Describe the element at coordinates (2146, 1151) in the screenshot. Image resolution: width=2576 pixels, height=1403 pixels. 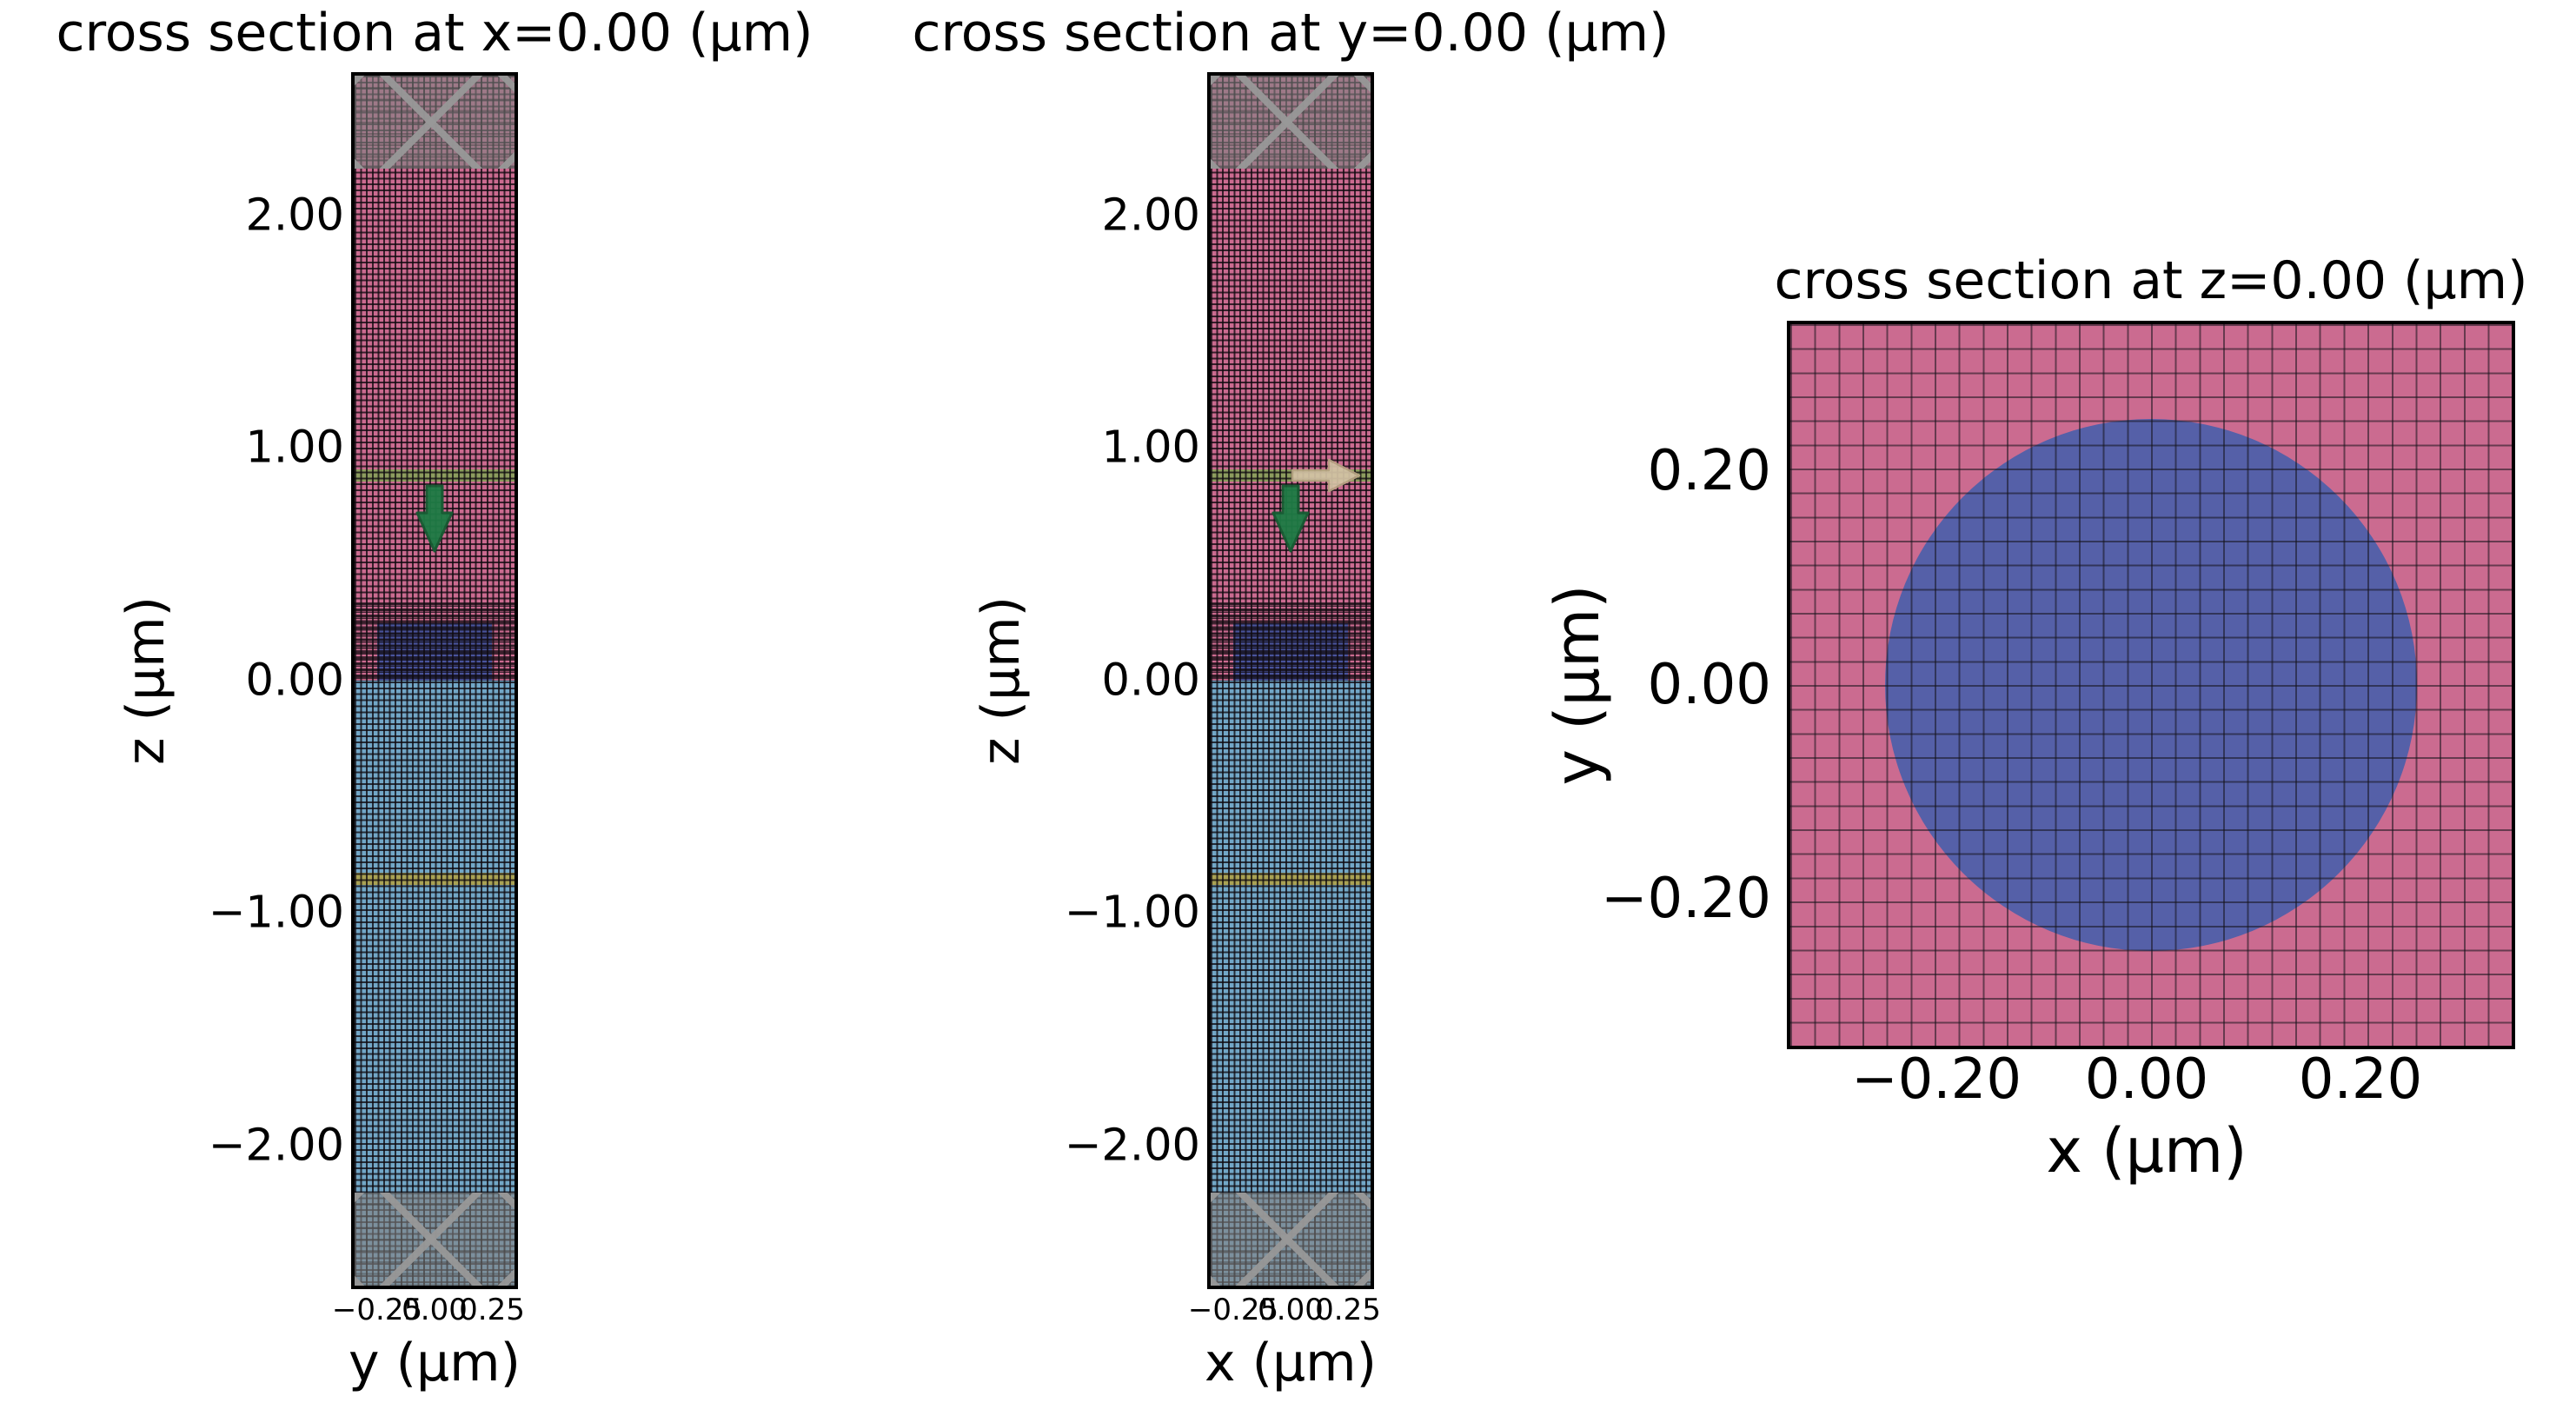
I see `p3-xaxis-label: x (μm)` at that location.